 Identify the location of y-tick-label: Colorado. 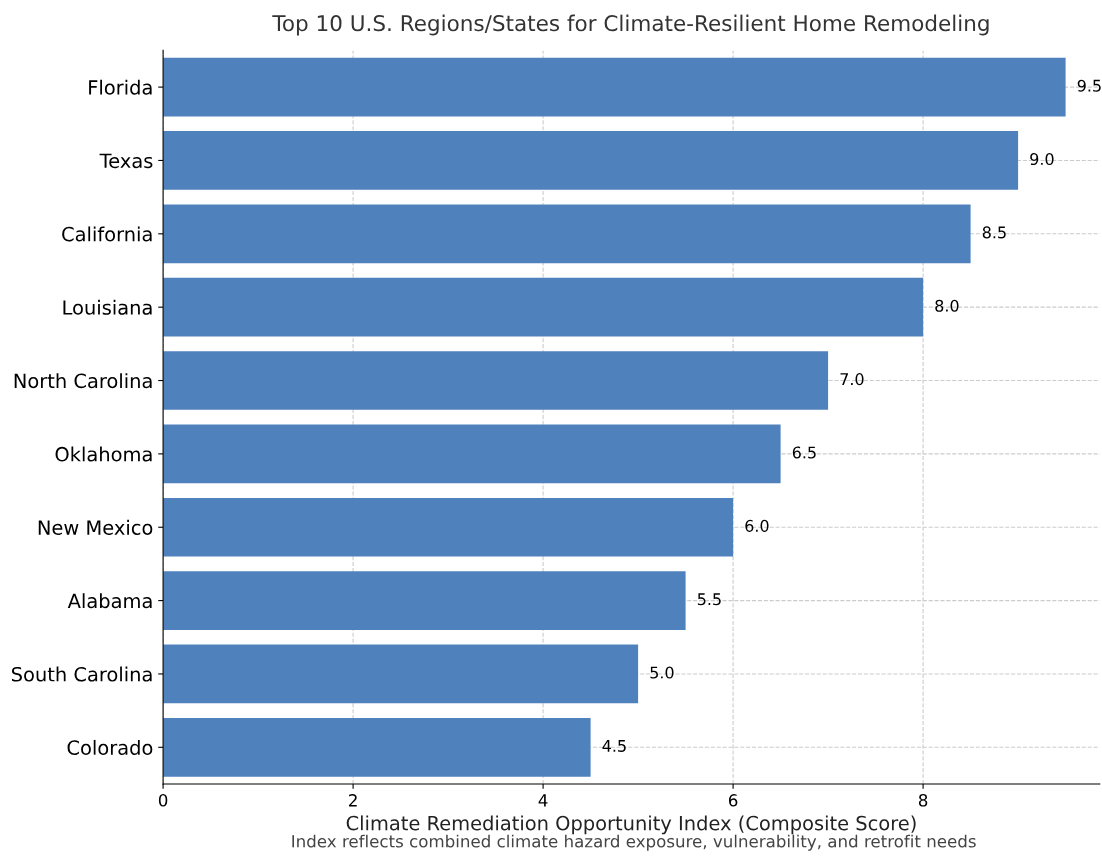
(110, 747).